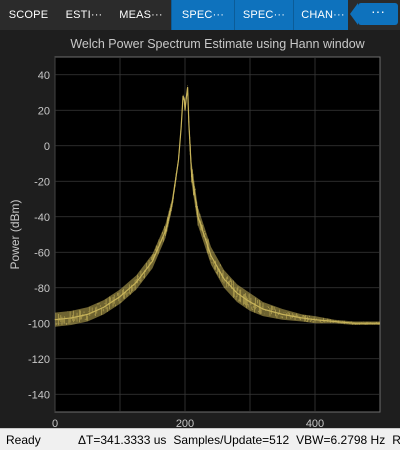 The width and height of the screenshot is (400, 450). What do you see at coordinates (15, 234) in the screenshot?
I see `y-axis-label: Power (dBm)` at bounding box center [15, 234].